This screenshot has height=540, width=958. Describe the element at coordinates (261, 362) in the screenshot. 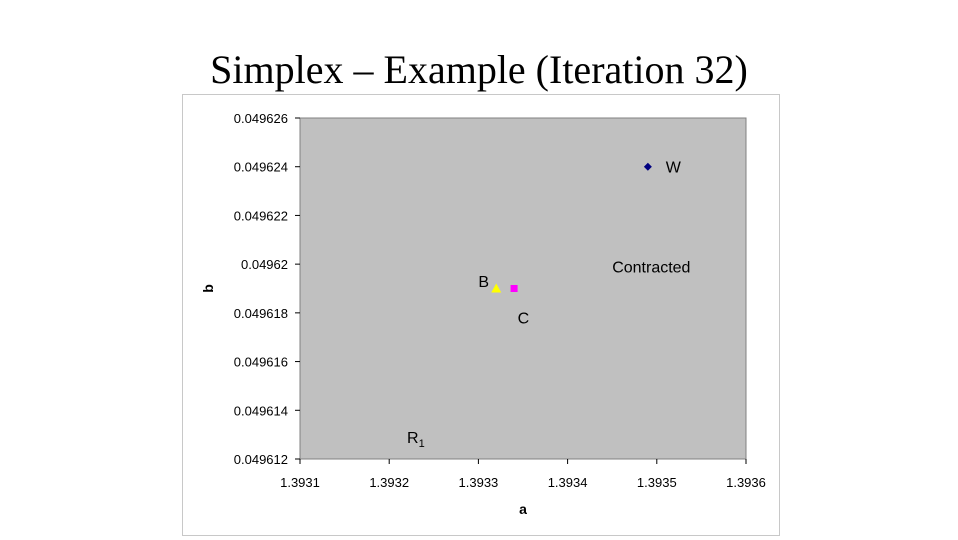

I see `y-tick-label: 0.049616` at that location.